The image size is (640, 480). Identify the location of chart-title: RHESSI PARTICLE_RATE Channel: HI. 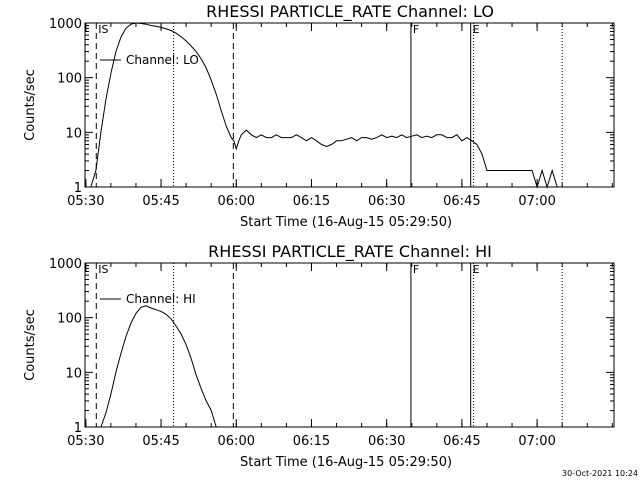
(350, 252).